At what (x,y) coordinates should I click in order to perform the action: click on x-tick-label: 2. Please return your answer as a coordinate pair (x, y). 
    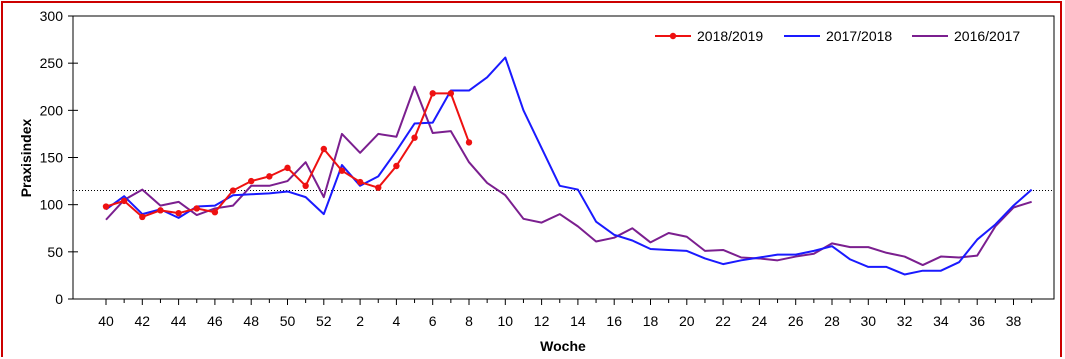
    Looking at the image, I should click on (360, 321).